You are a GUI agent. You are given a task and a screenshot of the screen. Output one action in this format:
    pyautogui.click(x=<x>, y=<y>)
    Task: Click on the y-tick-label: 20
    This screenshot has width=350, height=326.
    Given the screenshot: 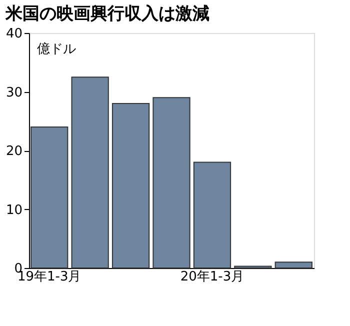 What is the action you would take?
    pyautogui.click(x=14, y=151)
    